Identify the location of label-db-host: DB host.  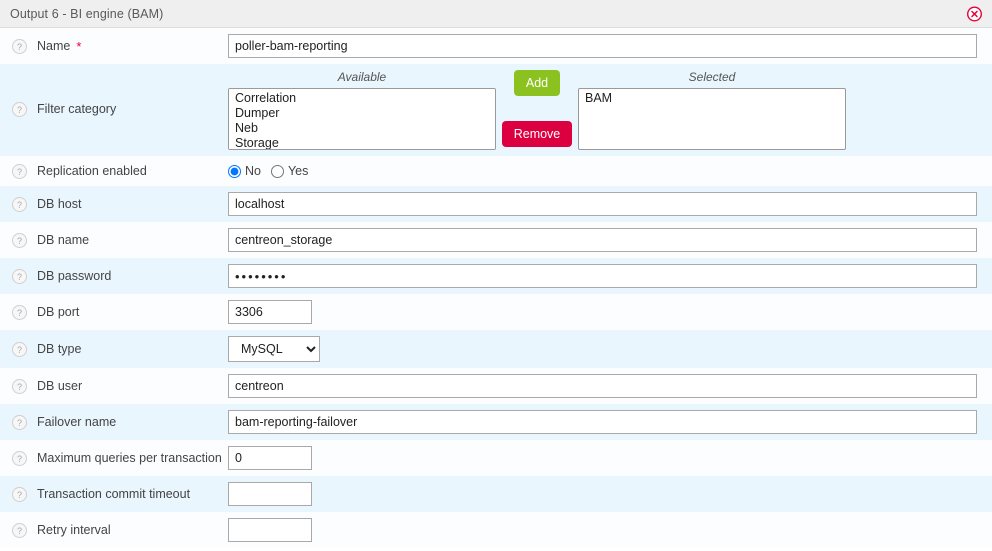
(59, 204).